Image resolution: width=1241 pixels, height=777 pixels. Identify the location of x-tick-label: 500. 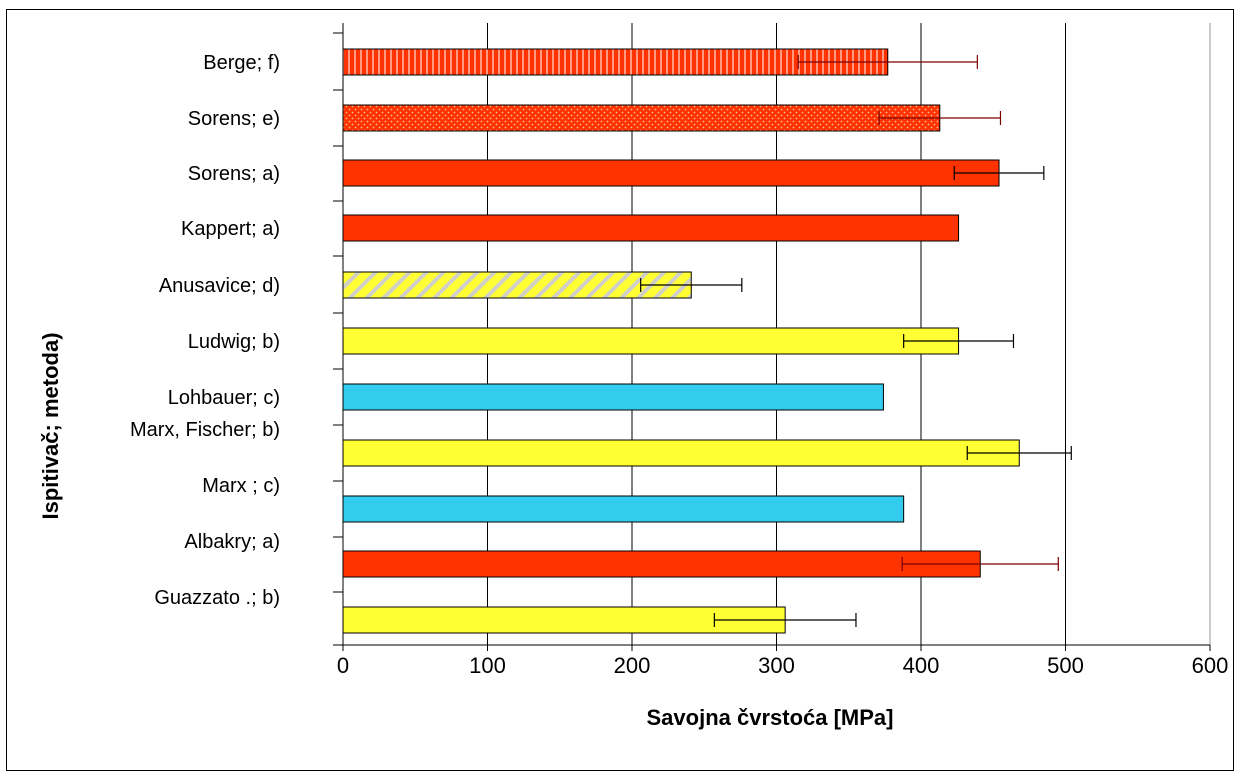
(1065, 665).